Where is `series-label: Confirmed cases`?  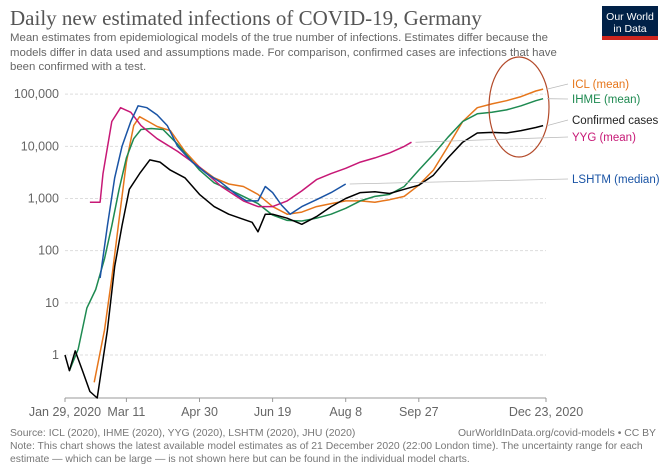 series-label: Confirmed cases is located at coordinates (615, 121).